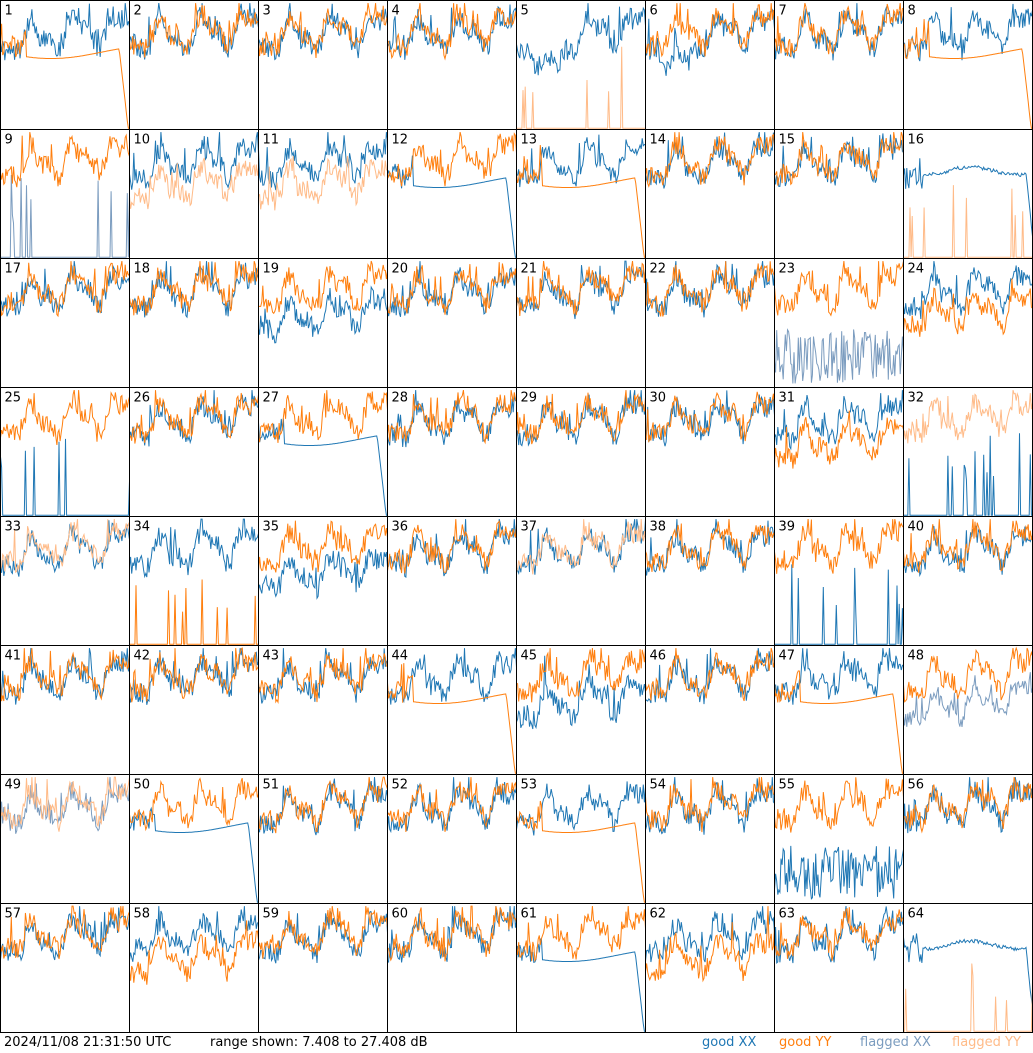  I want to click on panel-number: 44, so click(400, 656).